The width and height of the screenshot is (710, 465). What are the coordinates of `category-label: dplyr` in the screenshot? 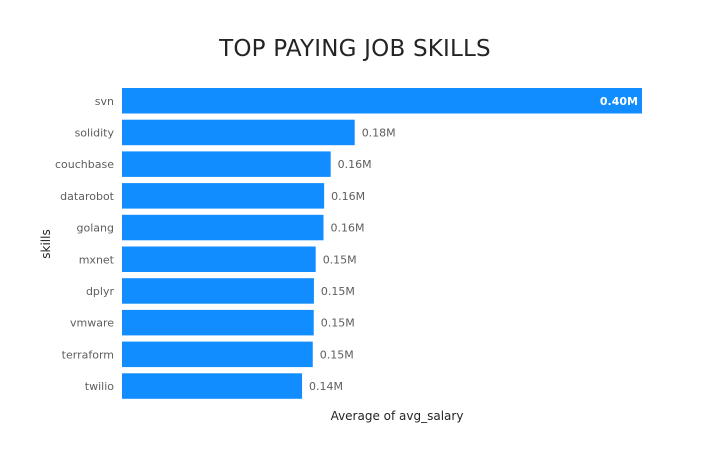 It's located at (100, 291).